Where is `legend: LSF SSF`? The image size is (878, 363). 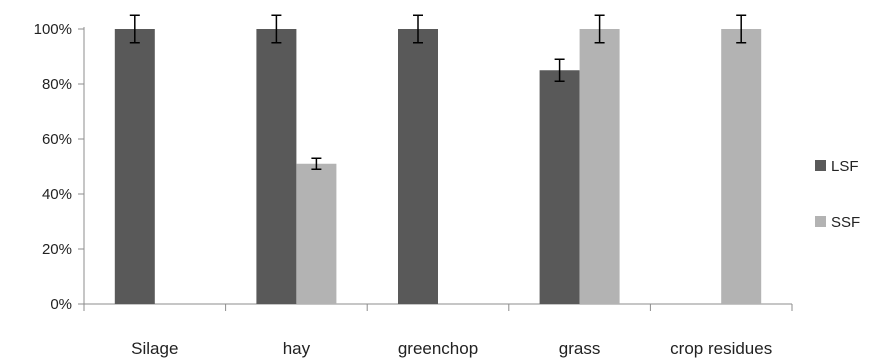
legend: LSF SSF is located at coordinates (837, 194).